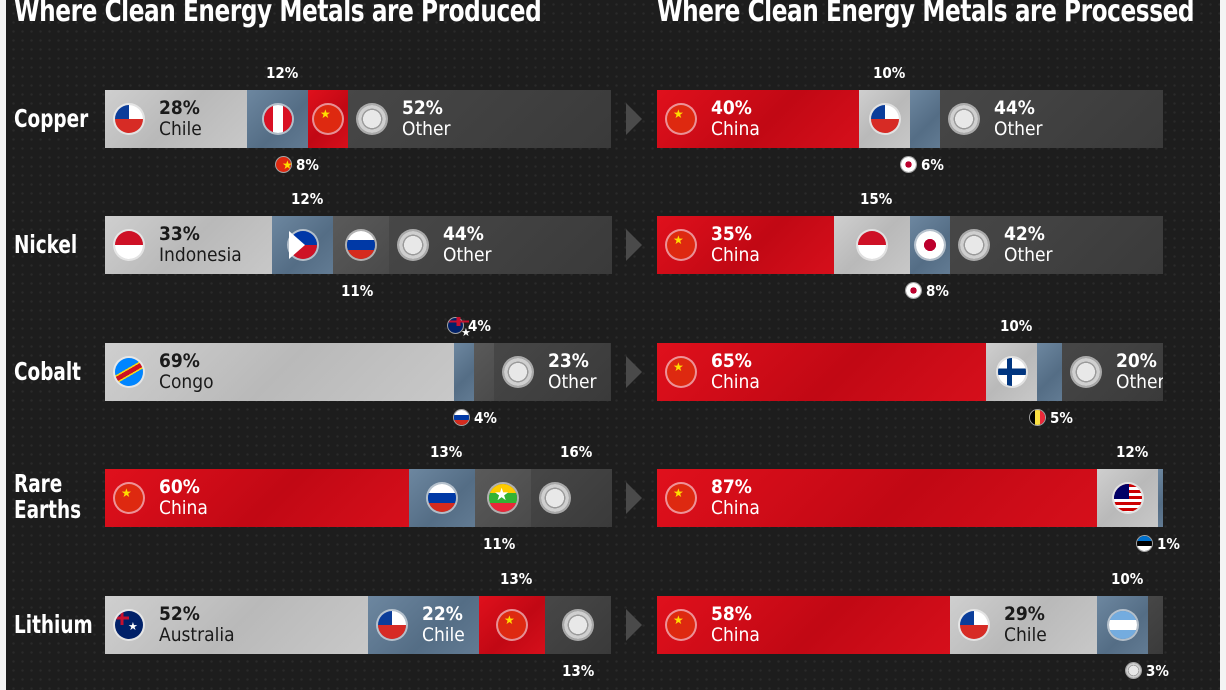 The width and height of the screenshot is (1226, 690). I want to click on metal-label-cobalt: Cobalt, so click(47, 372).